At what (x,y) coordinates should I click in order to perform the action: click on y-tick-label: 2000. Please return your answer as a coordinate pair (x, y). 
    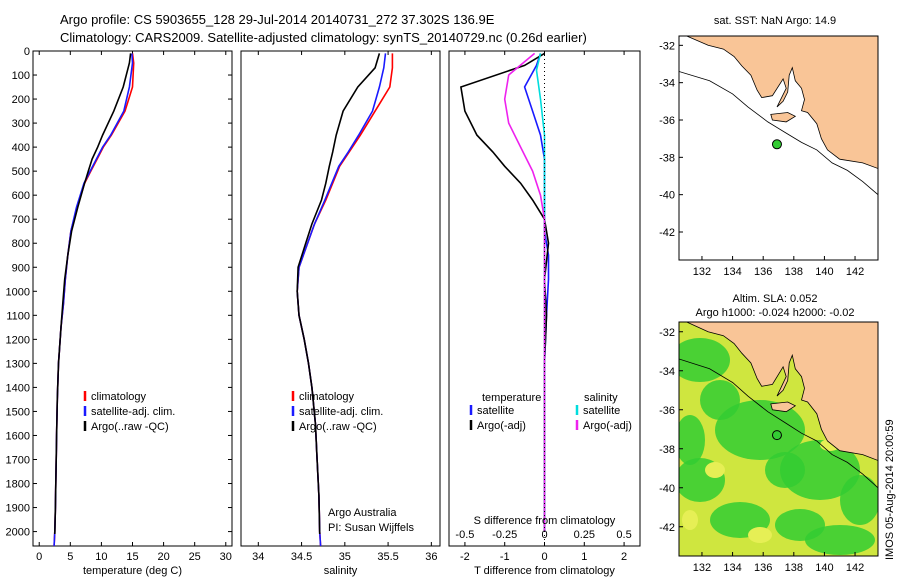
    Looking at the image, I should click on (18, 533).